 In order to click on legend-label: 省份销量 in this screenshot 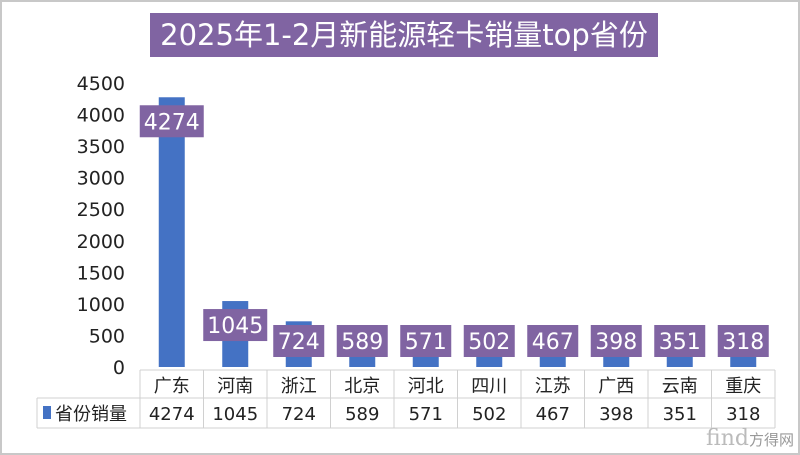, I will do `click(91, 414)`.